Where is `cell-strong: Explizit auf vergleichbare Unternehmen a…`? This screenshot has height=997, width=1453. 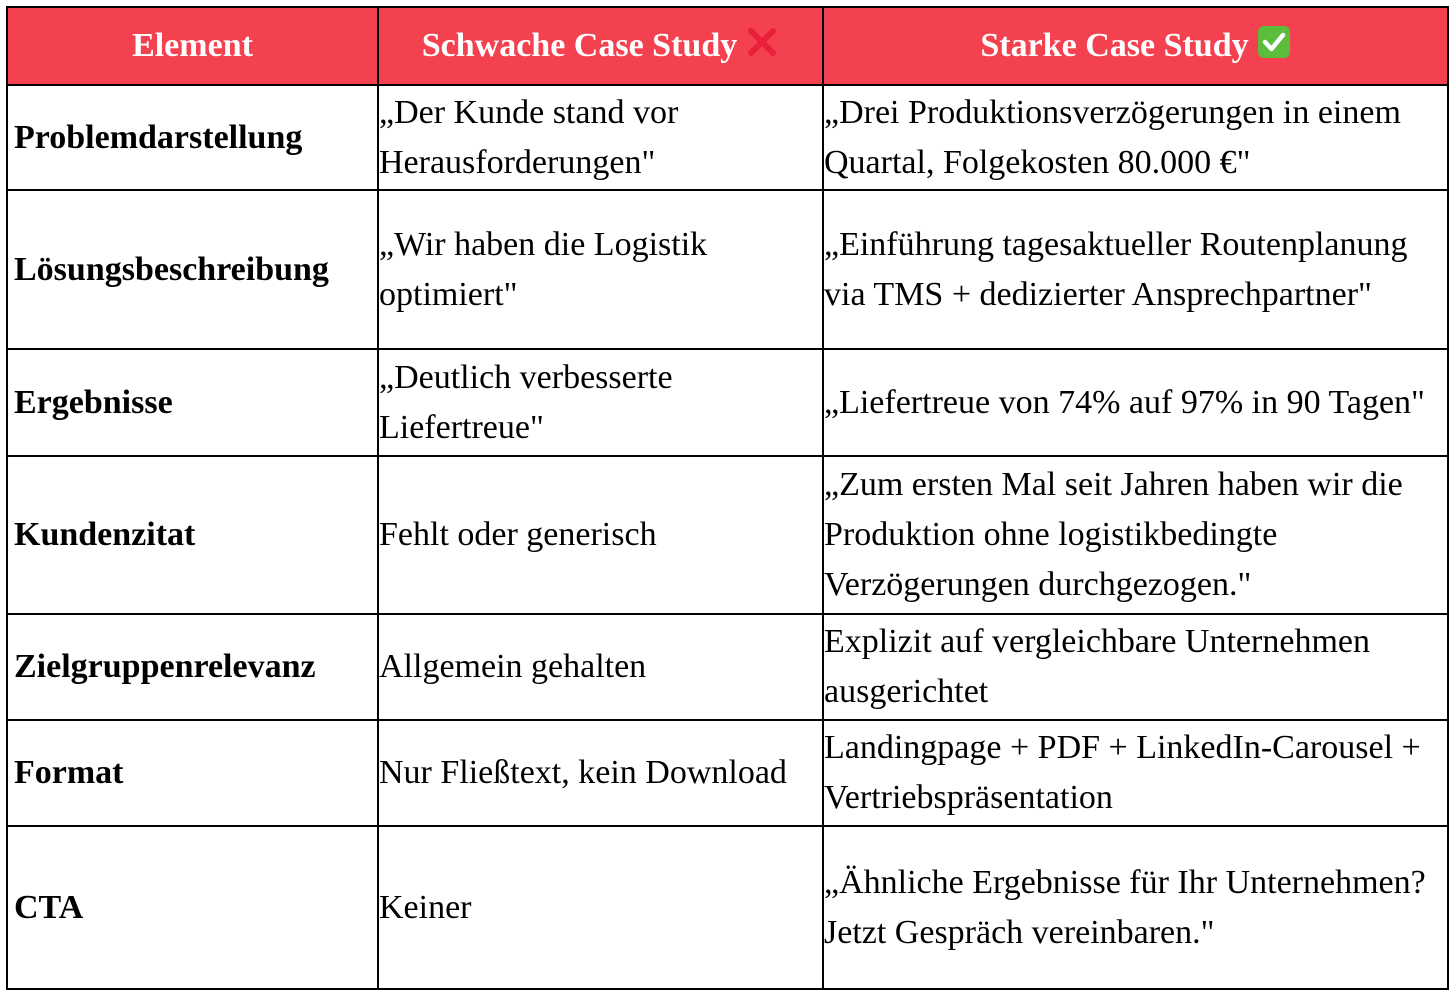
cell-strong: Explizit auf vergleichbare Unternehmen a… is located at coordinates (1135, 667).